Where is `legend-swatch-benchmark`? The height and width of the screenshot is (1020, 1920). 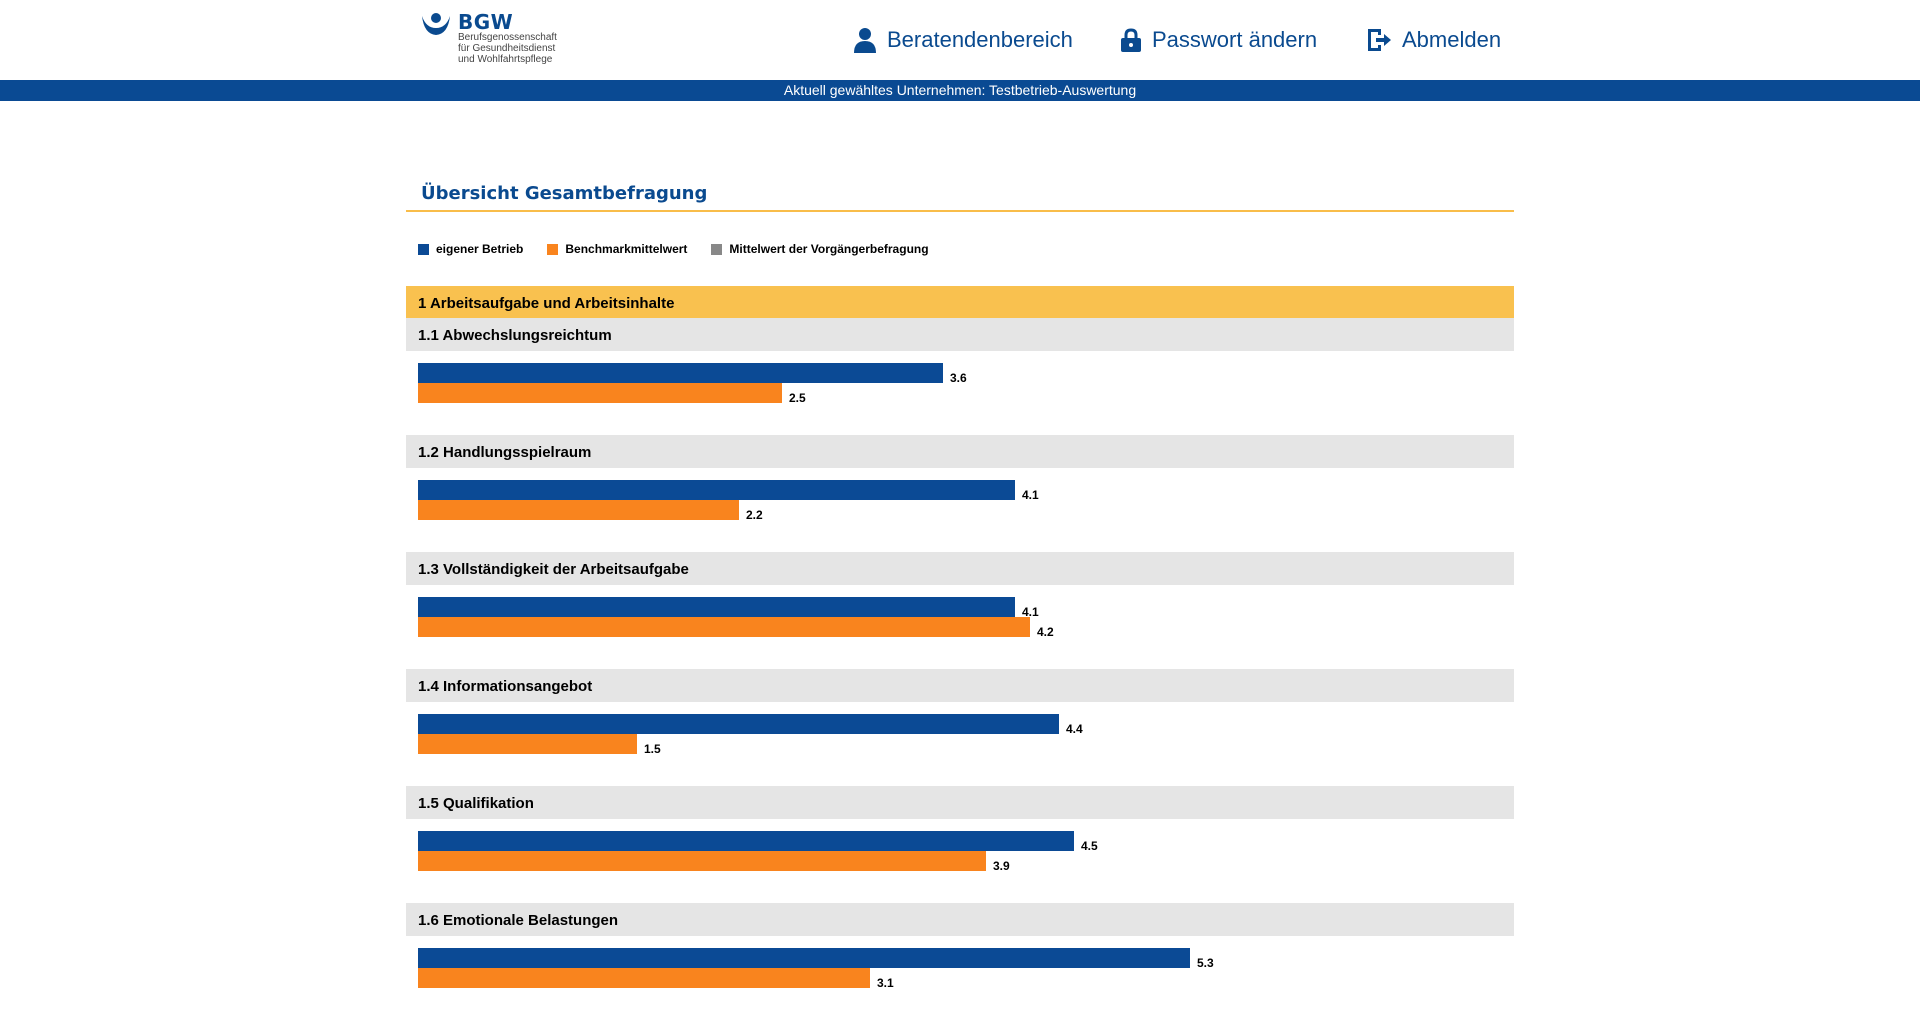
legend-swatch-benchmark is located at coordinates (553, 249).